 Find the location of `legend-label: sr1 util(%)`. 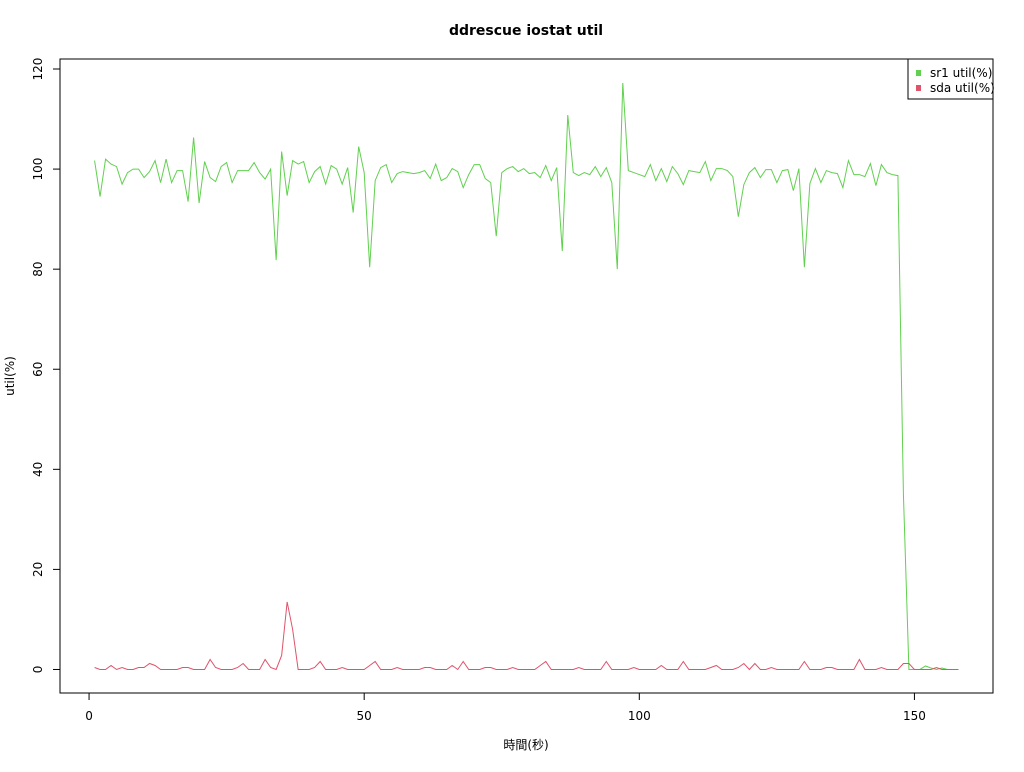

legend-label: sr1 util(%) is located at coordinates (961, 73).